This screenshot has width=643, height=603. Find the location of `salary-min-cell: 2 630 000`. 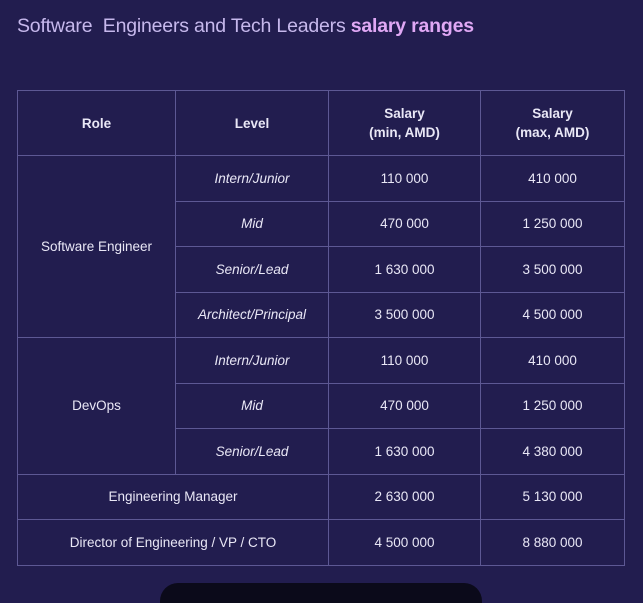

salary-min-cell: 2 630 000 is located at coordinates (404, 496).